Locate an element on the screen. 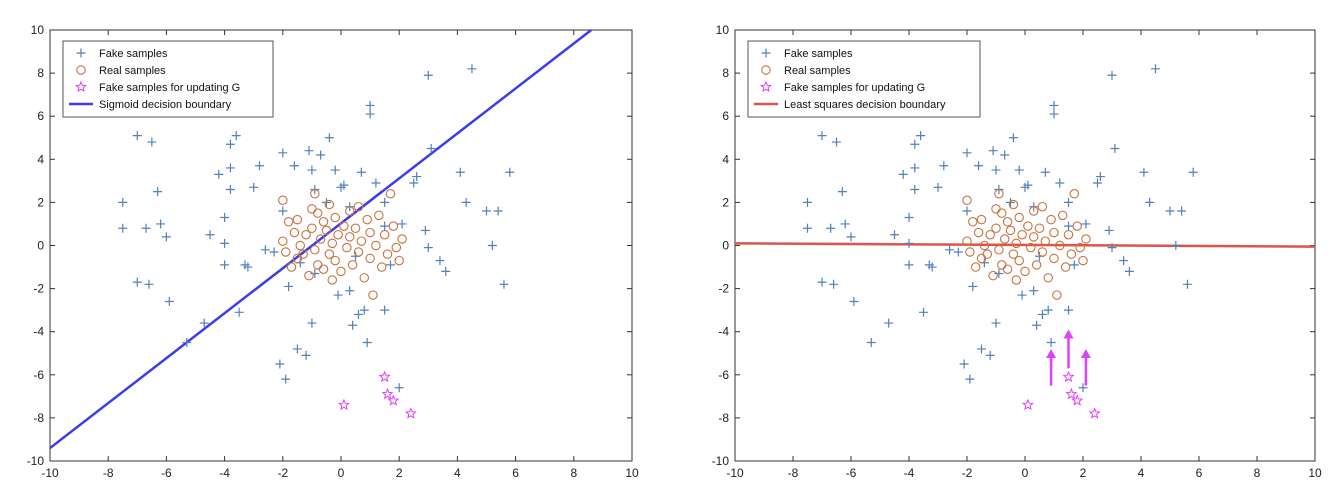 Image resolution: width=1340 pixels, height=500 pixels. legend-plus-icon is located at coordinates (81, 53).